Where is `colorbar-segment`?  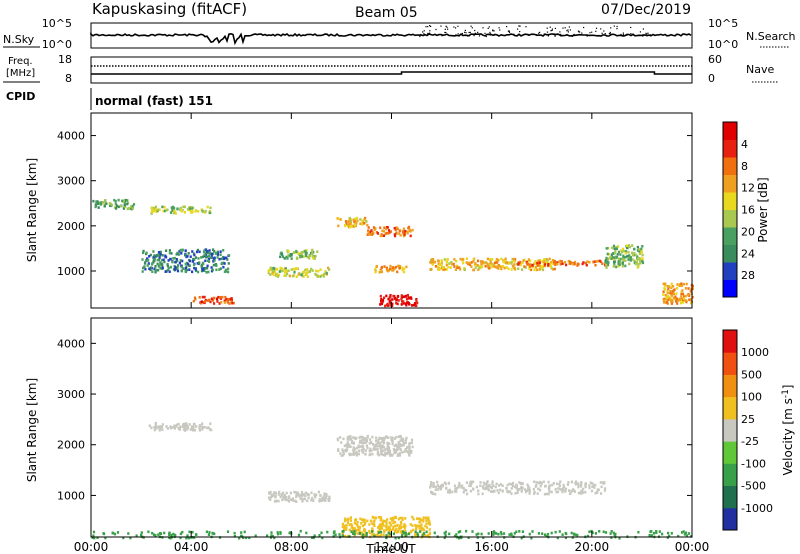
colorbar-segment is located at coordinates (730, 166).